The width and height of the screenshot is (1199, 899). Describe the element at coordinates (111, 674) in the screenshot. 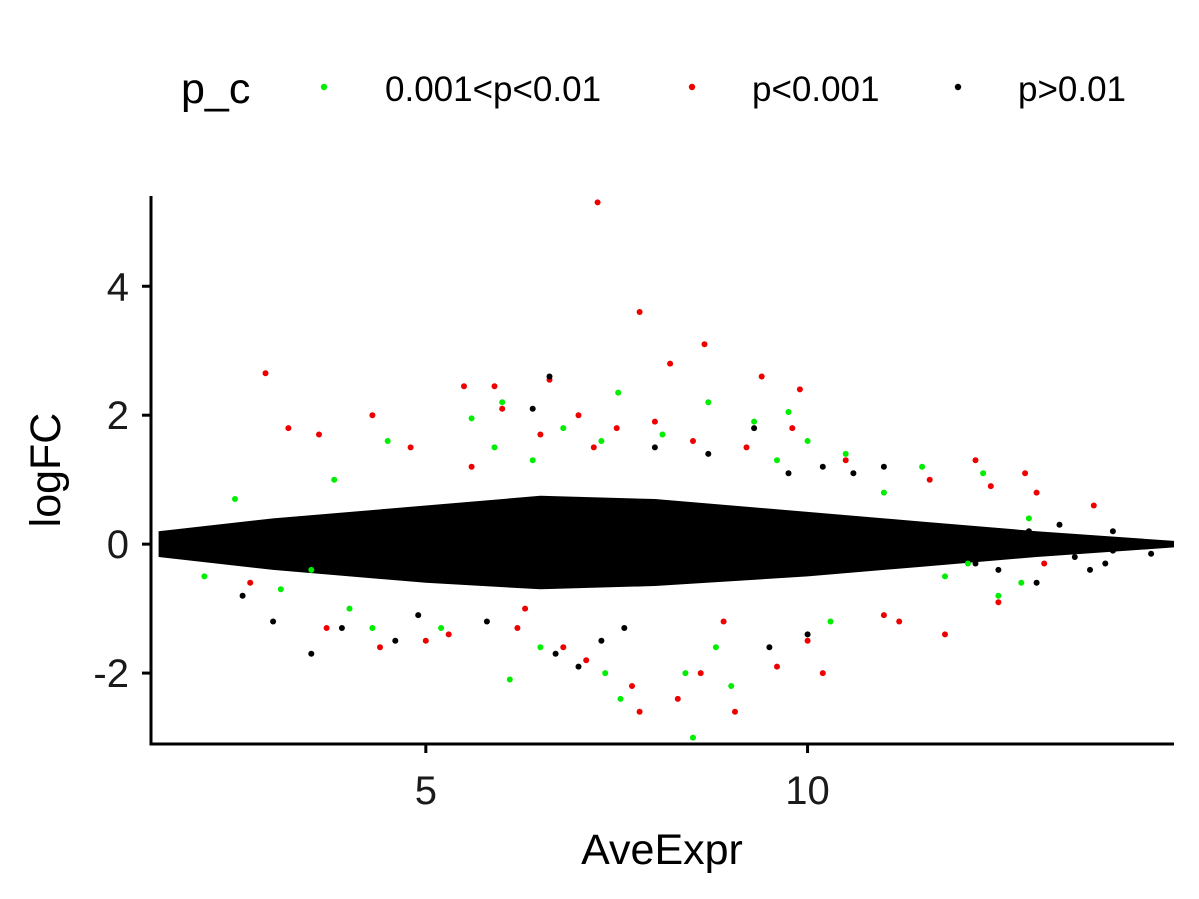

I see `y-tick-label: -2` at that location.